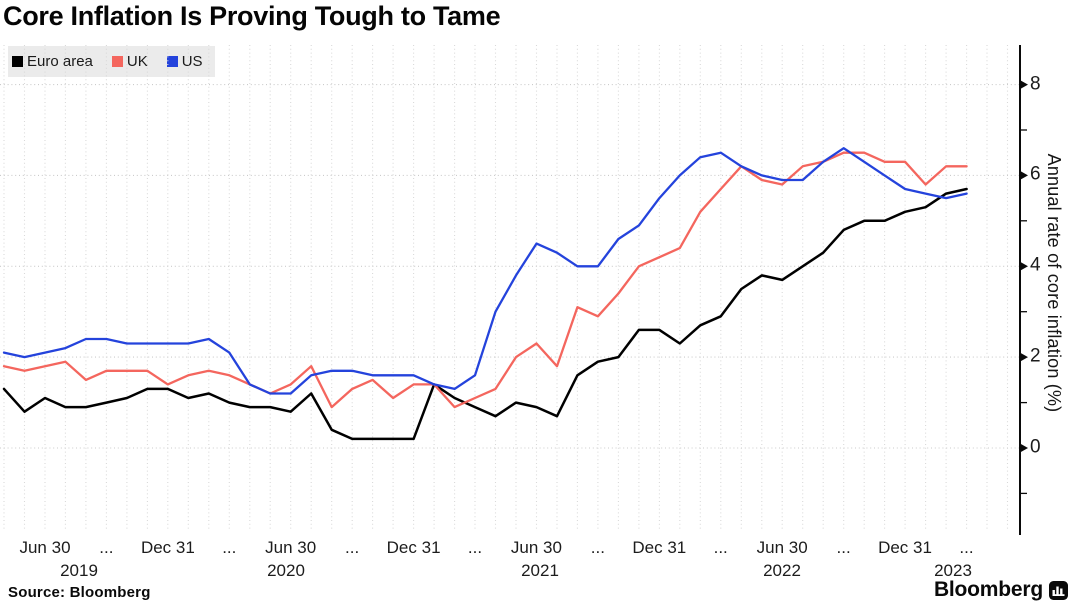  Describe the element at coordinates (17, 61) in the screenshot. I see `legend-swatch-euro-area` at that location.